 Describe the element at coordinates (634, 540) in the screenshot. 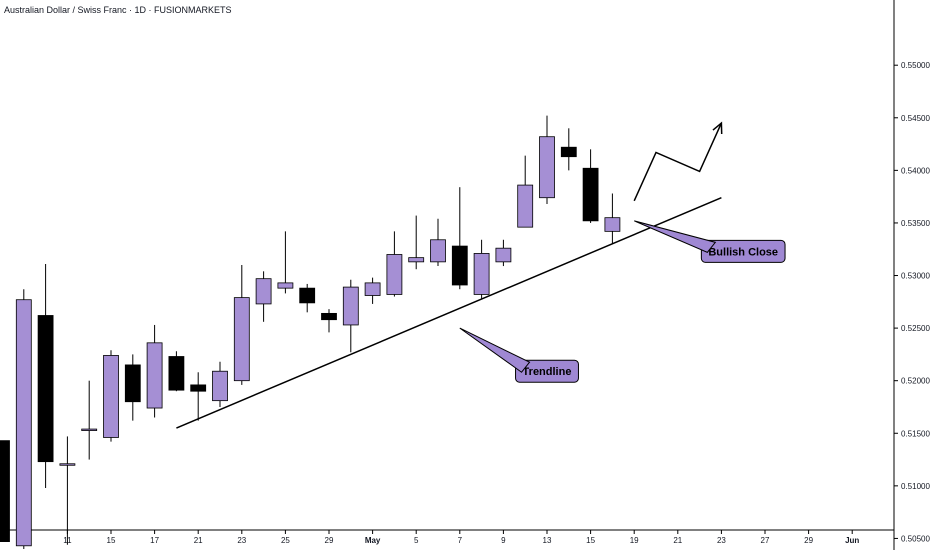

I see `x-tick-label: 19` at that location.